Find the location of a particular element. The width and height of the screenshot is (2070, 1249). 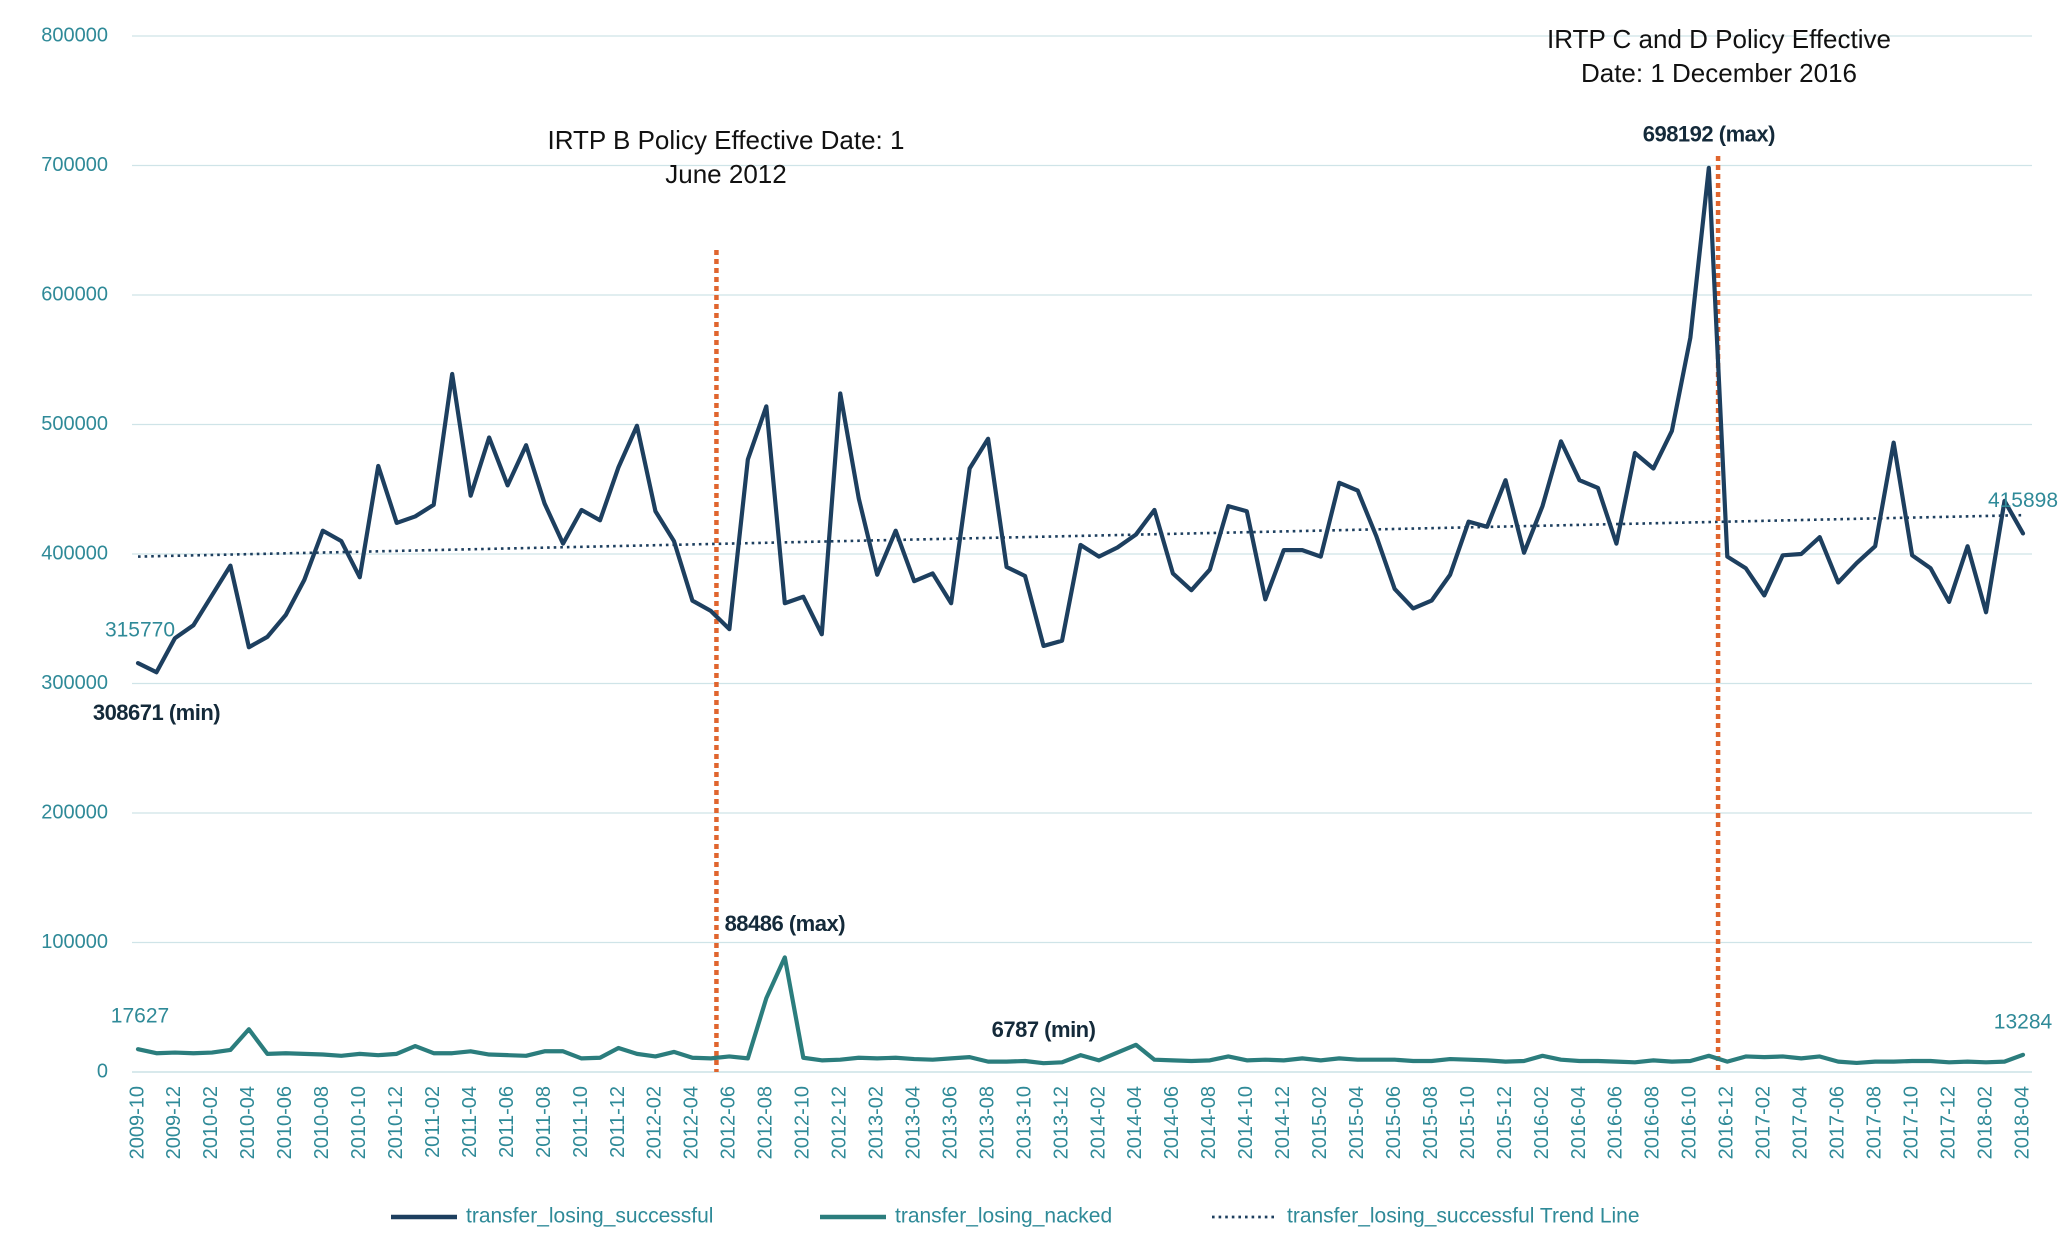

x-tick-label: 2010-06 is located at coordinates (285, 1122).